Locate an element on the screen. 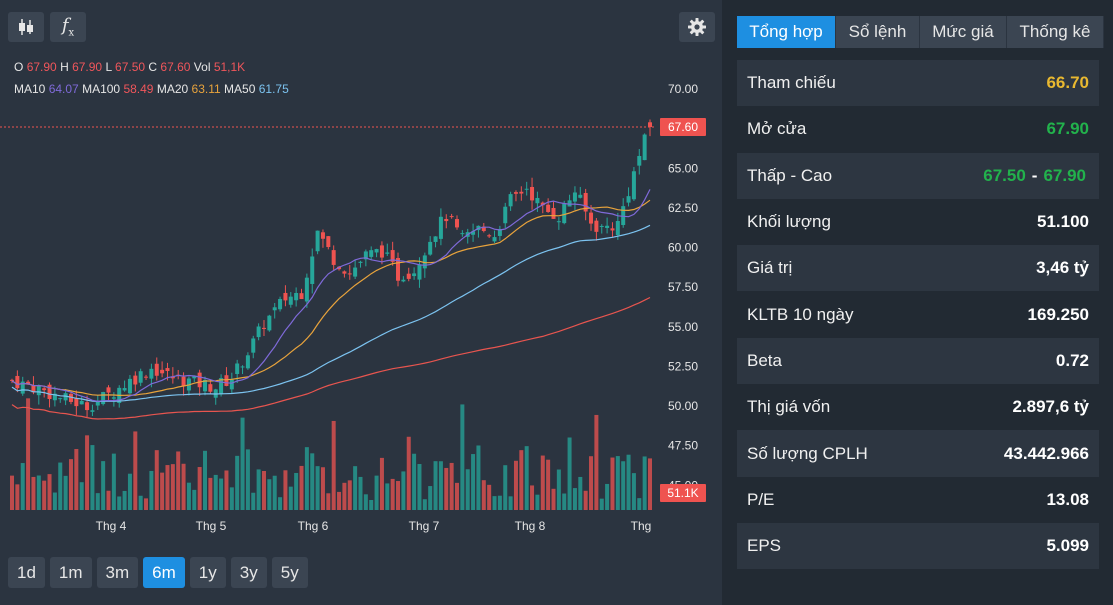  tab-2: Mức giá is located at coordinates (963, 32).